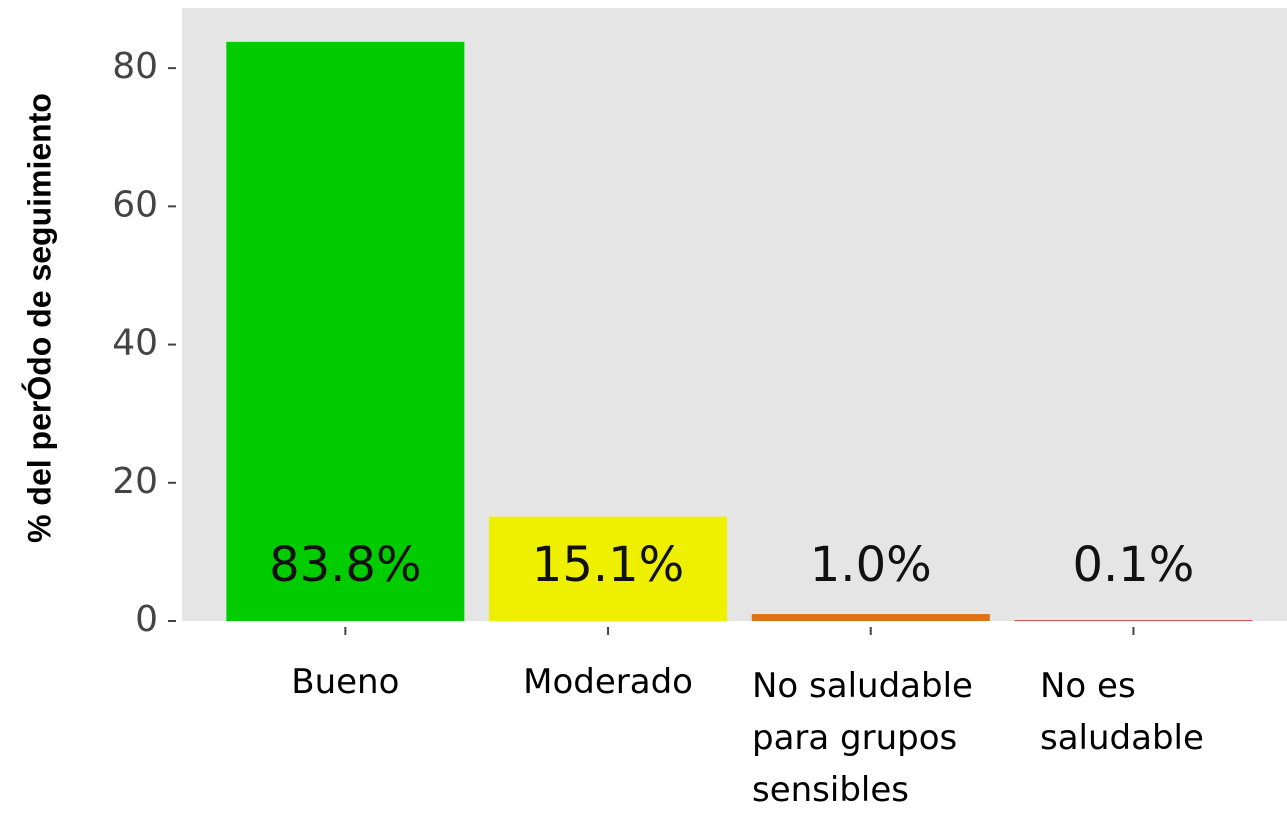  I want to click on value-label: 1.0%, so click(871, 565).